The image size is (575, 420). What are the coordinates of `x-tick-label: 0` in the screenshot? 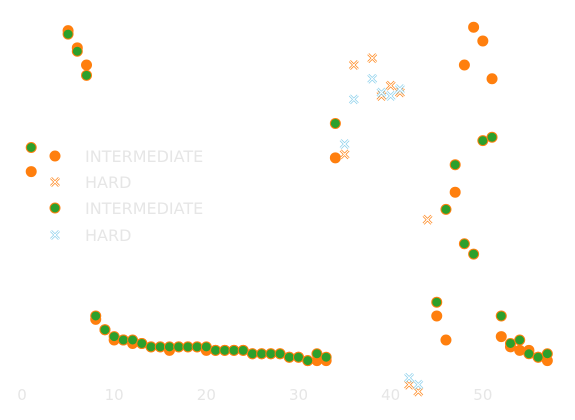 It's located at (22, 395).